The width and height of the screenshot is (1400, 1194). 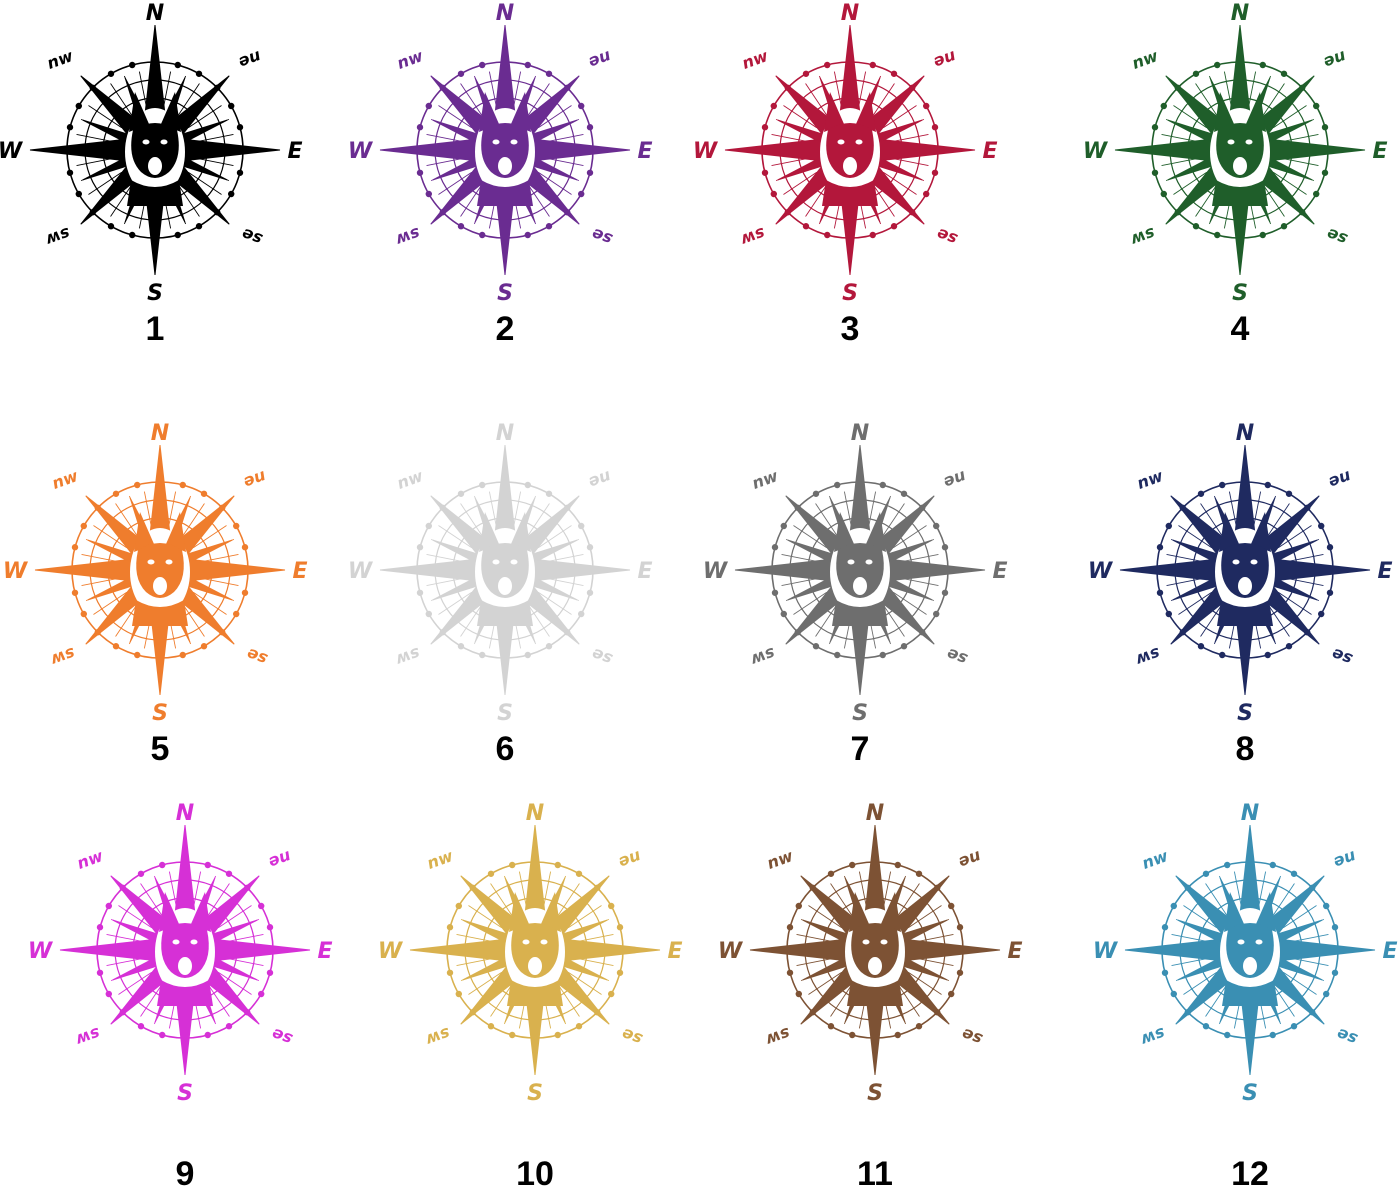 What do you see at coordinates (535, 1174) in the screenshot?
I see `variant-number: 10` at bounding box center [535, 1174].